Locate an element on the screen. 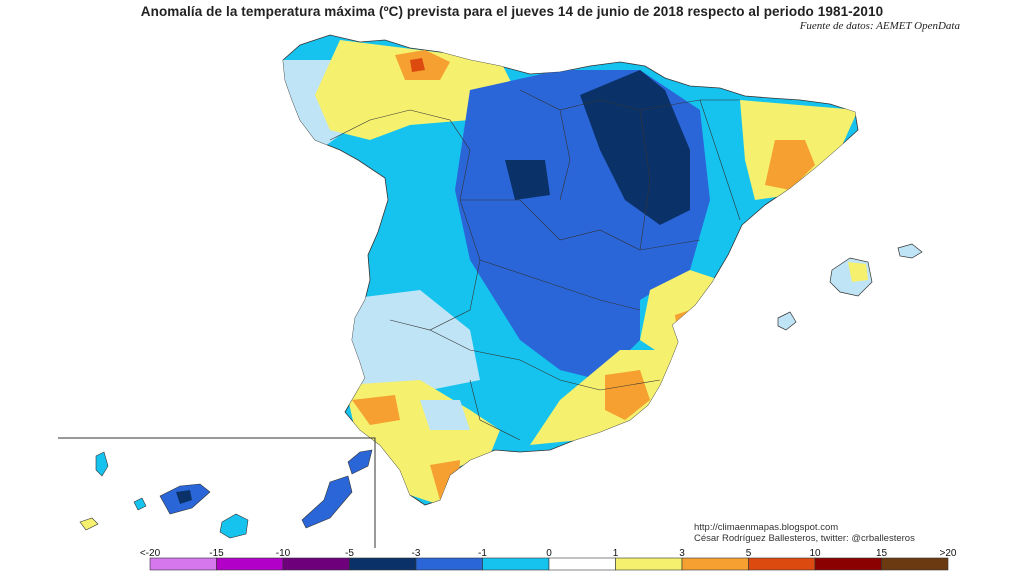 This screenshot has width=1024, height=576. el-hierro is located at coordinates (89, 524).